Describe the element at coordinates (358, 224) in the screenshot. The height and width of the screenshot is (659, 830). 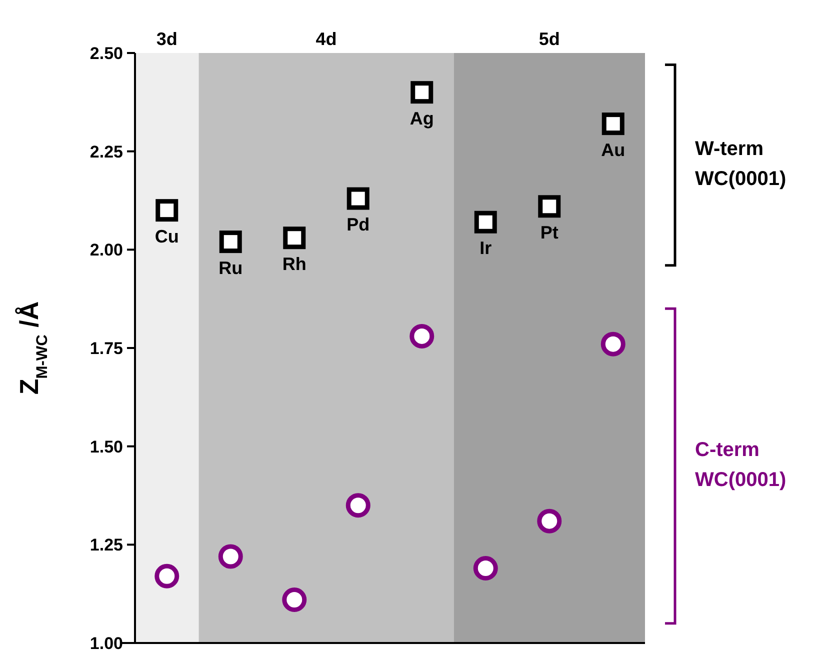
I see `x-tick-label: Pd` at that location.